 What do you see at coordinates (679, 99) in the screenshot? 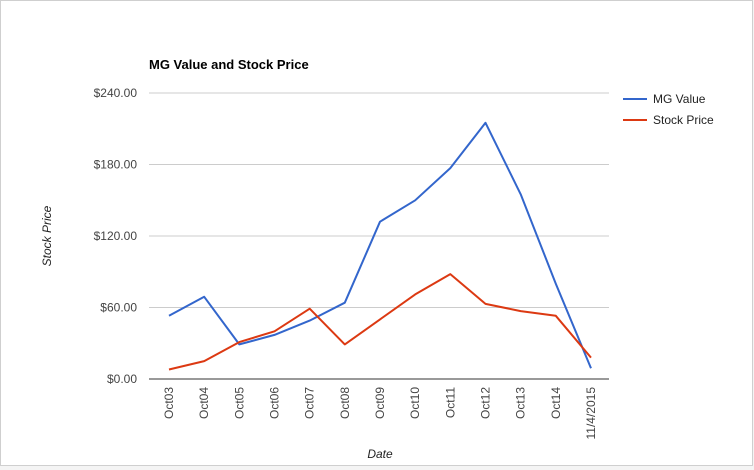
I see `legend-label-mg-value: MG Value` at bounding box center [679, 99].